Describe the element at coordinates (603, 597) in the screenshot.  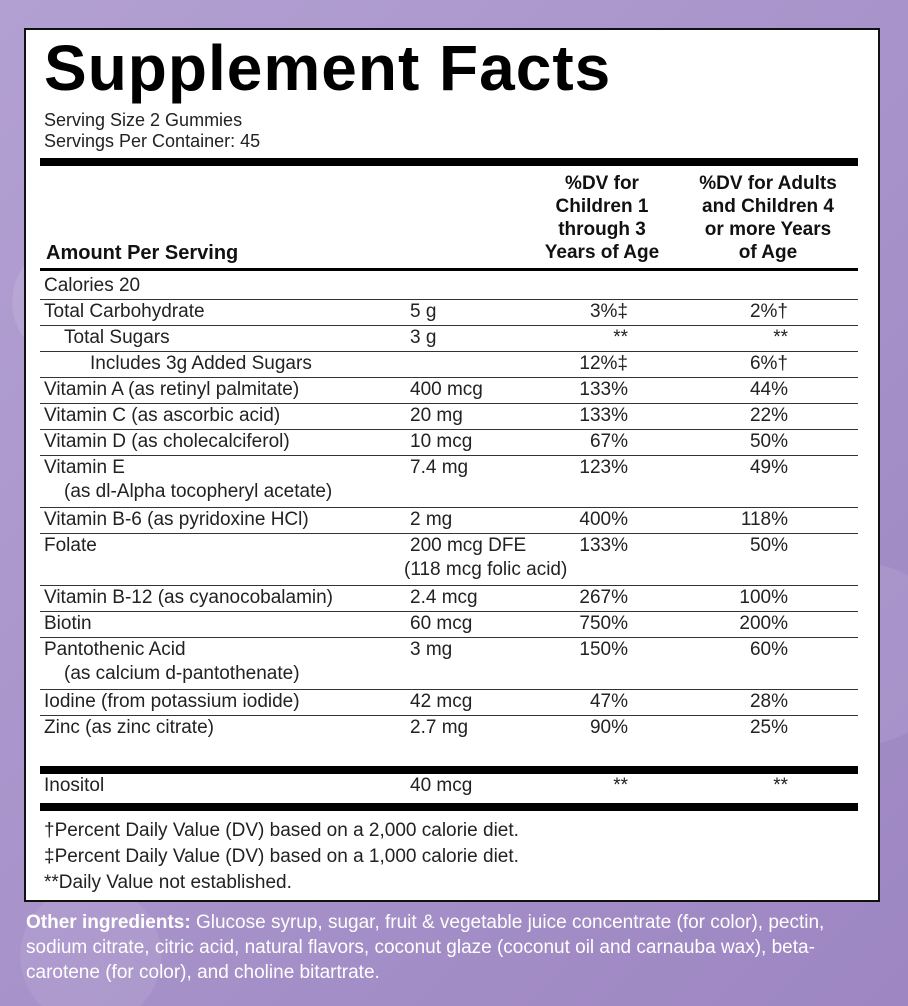
I see `child-dv: 267%` at that location.